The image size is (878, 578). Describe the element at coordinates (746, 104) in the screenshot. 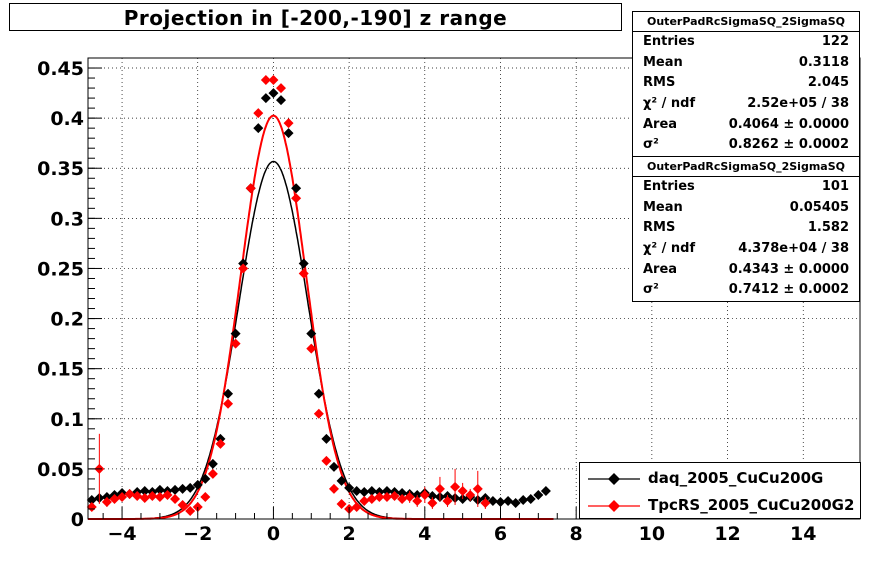

I see `stats-row-chi2: χ² / ndf 2.52e+05 / 38` at that location.